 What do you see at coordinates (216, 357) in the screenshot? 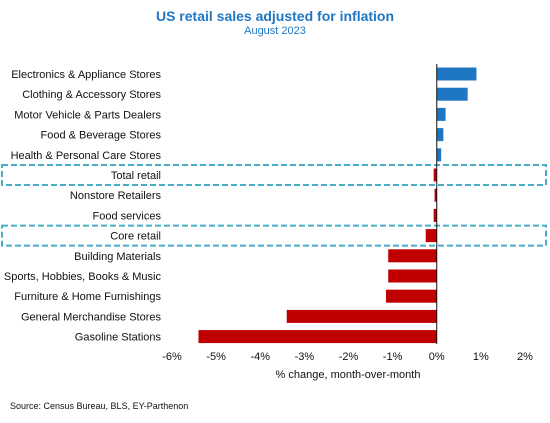
I see `x-tick-label-1: -5%` at bounding box center [216, 357].